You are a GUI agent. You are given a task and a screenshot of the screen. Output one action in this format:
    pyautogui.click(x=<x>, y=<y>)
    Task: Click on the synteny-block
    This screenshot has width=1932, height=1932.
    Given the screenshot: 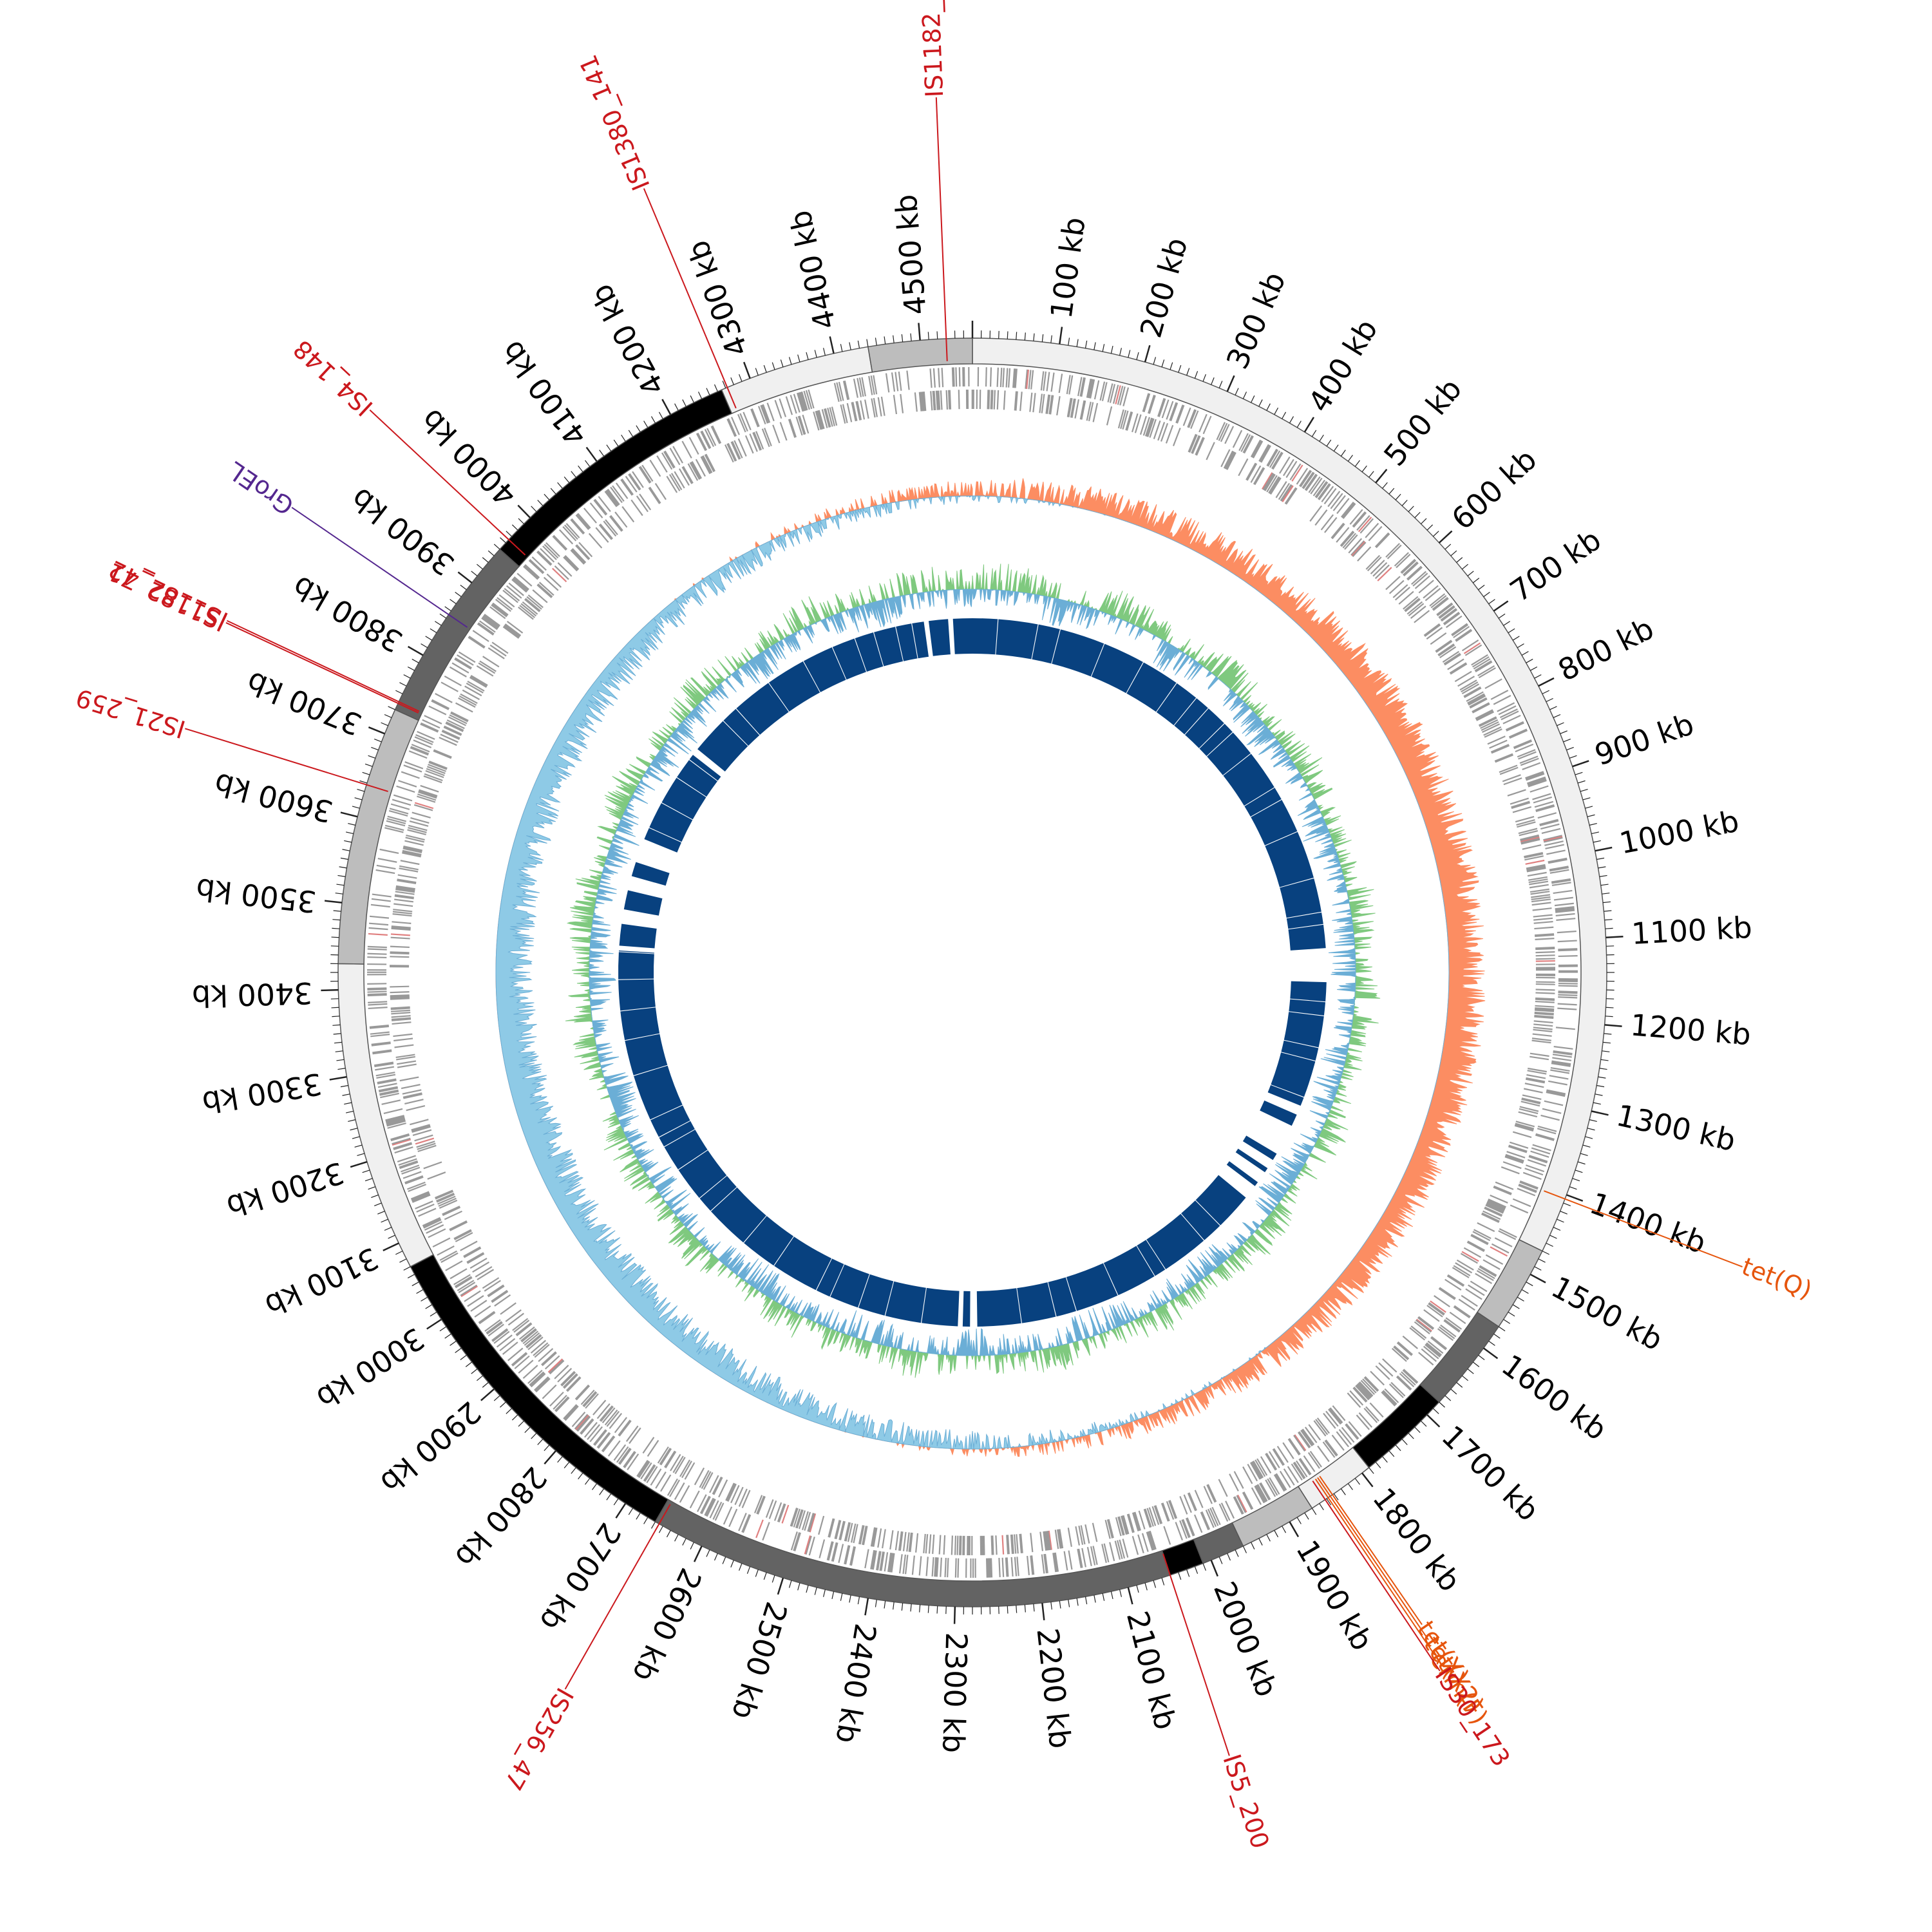 What is the action you would take?
    pyautogui.click(x=849, y=659)
    